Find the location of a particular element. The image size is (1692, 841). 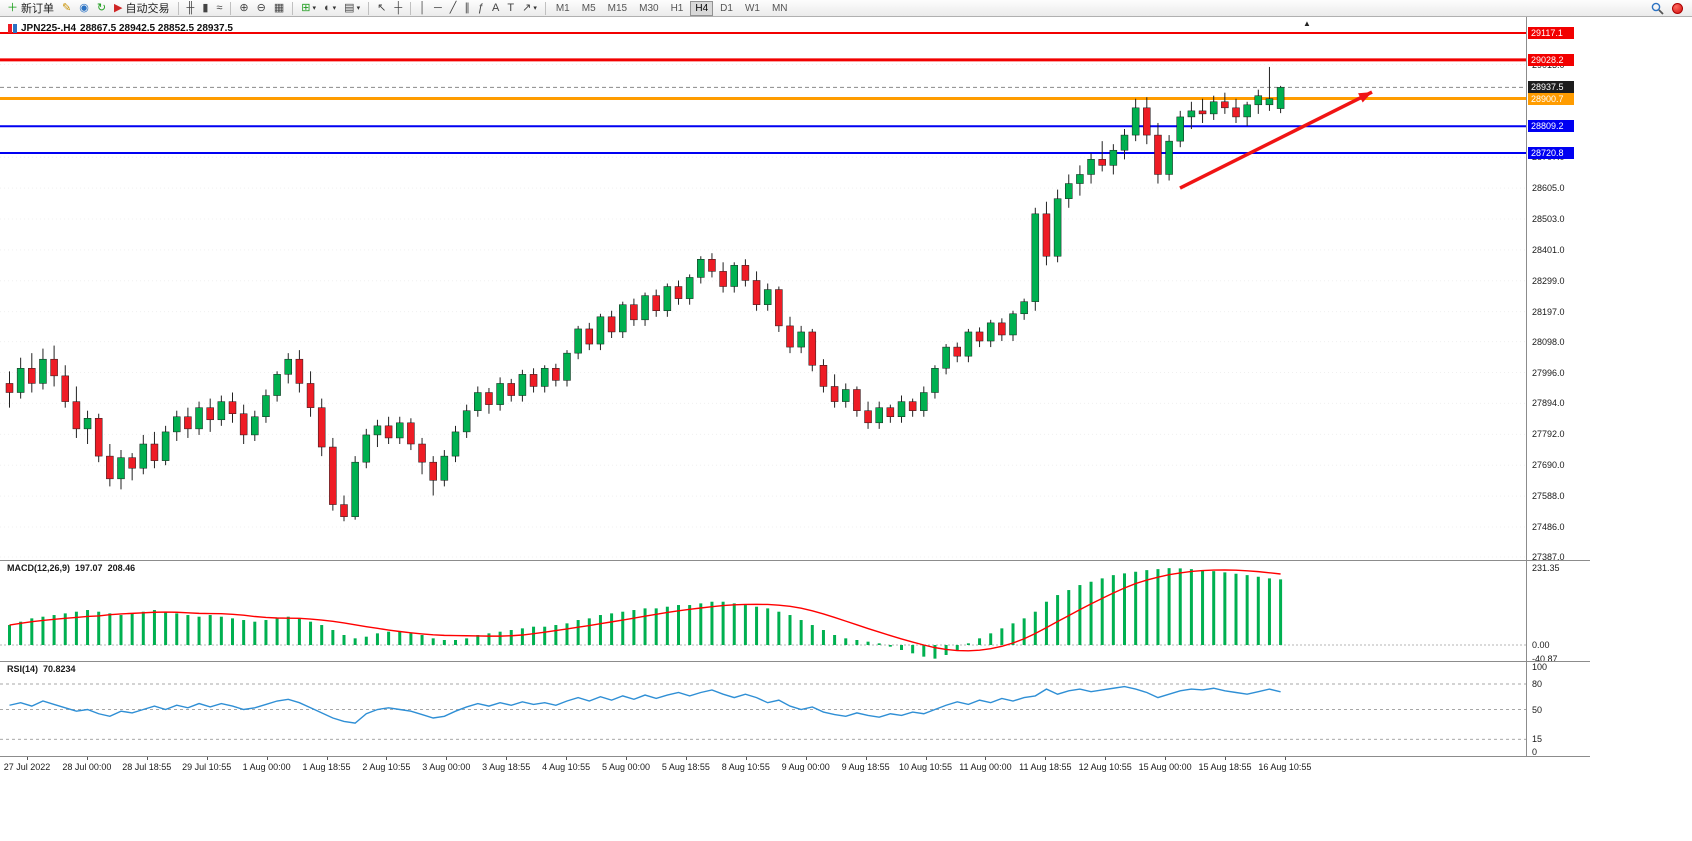

rsi-axis-label: 0 is located at coordinates (1535, 752).